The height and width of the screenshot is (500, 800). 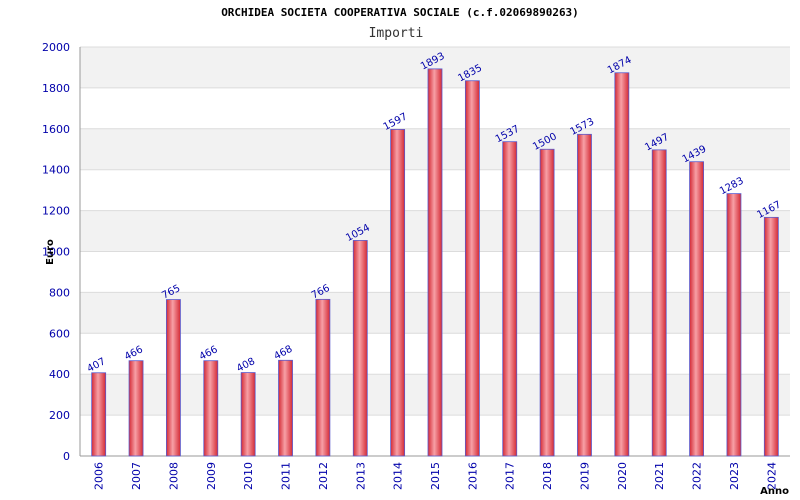 What do you see at coordinates (286, 476) in the screenshot?
I see `x-tick-label: 2011` at bounding box center [286, 476].